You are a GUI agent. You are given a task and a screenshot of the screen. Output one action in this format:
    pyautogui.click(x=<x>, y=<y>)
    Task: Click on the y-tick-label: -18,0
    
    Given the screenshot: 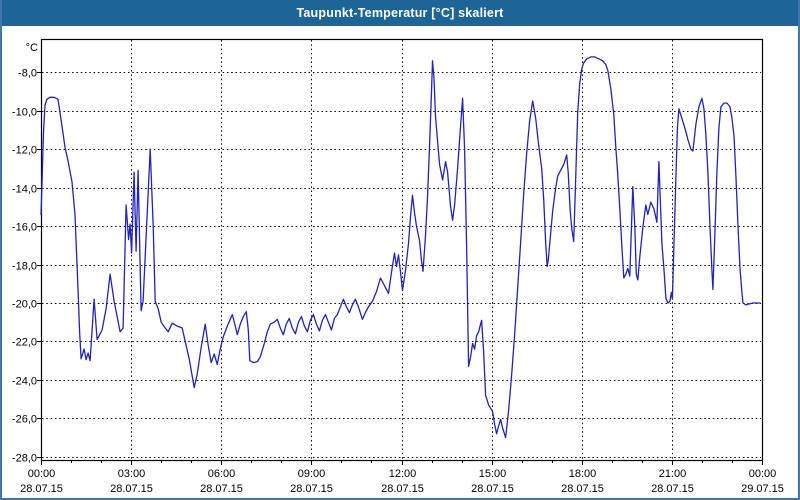 What is the action you would take?
    pyautogui.click(x=24, y=267)
    